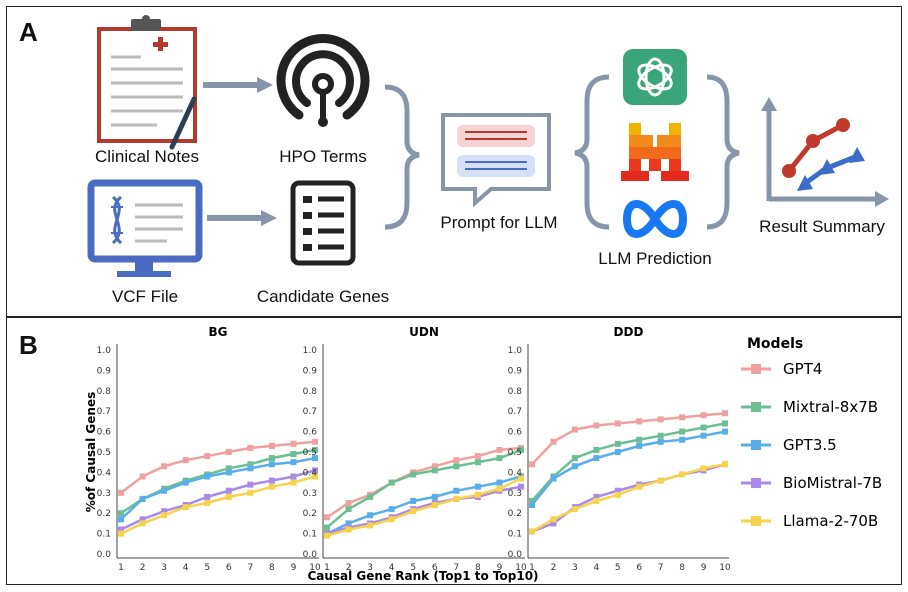 The width and height of the screenshot is (908, 592). Describe the element at coordinates (832, 483) in the screenshot. I see `legend-label: BioMistral-7B` at that location.